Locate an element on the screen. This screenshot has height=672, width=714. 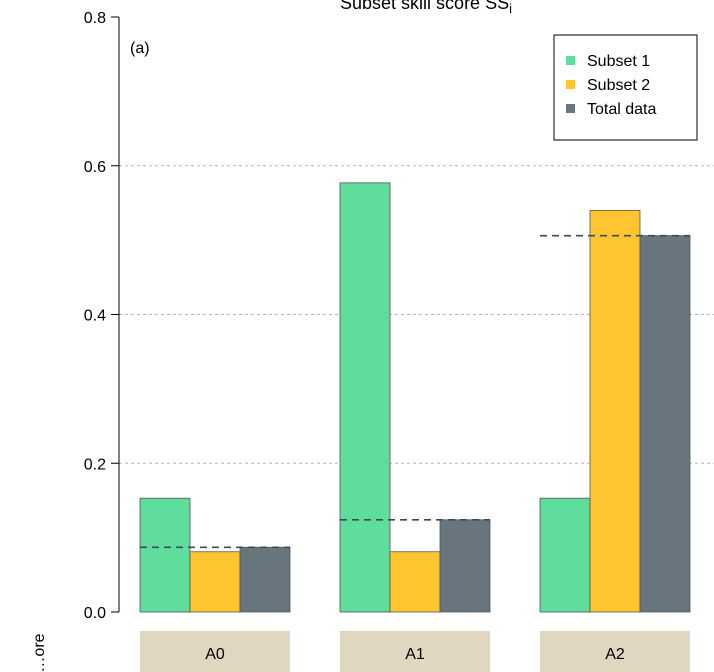
y-axis: 0.0 0.2 0.4 0.6 0.8 is located at coordinates (102, 316).